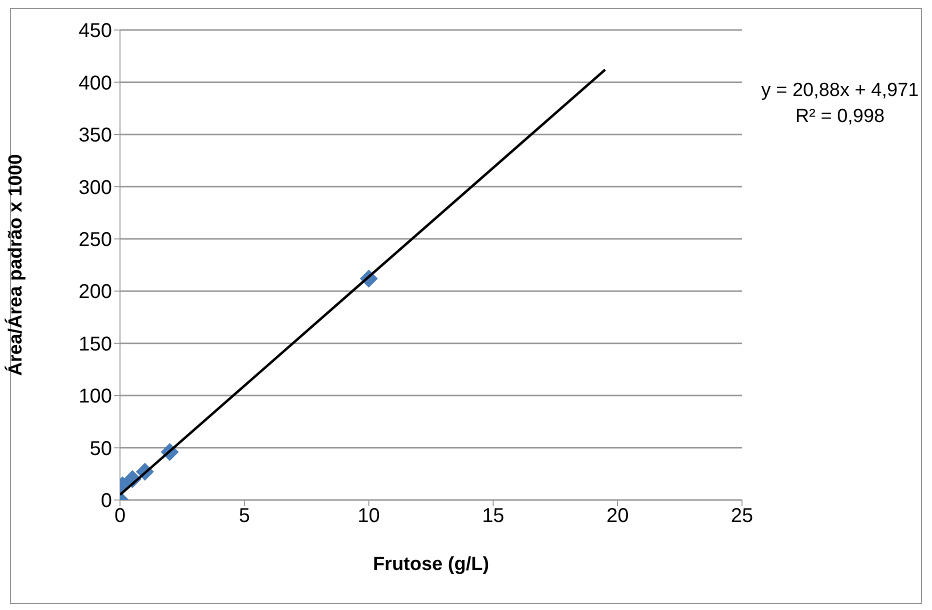 The width and height of the screenshot is (932, 610). Describe the element at coordinates (244, 516) in the screenshot. I see `x-tick-label: 5` at that location.